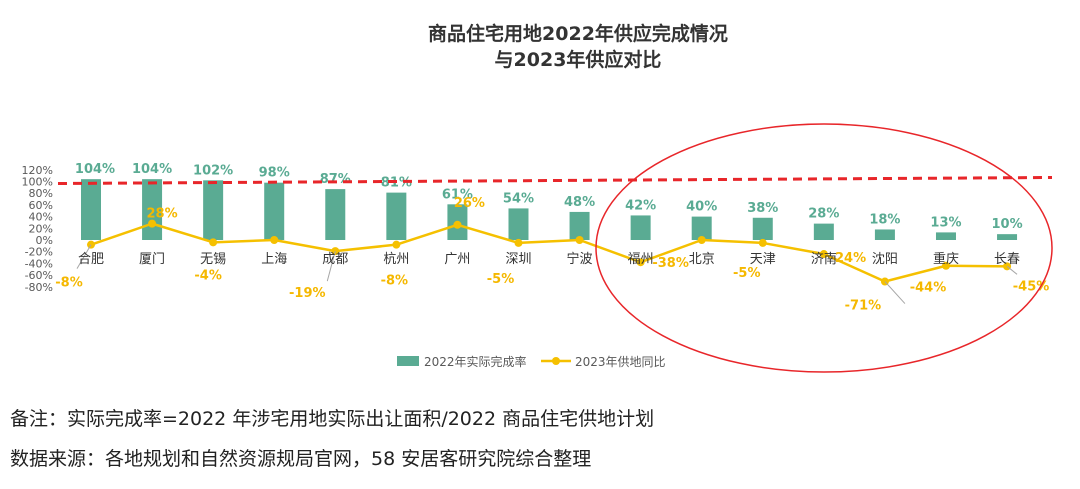  I want to click on category-label: 福州, so click(641, 259).